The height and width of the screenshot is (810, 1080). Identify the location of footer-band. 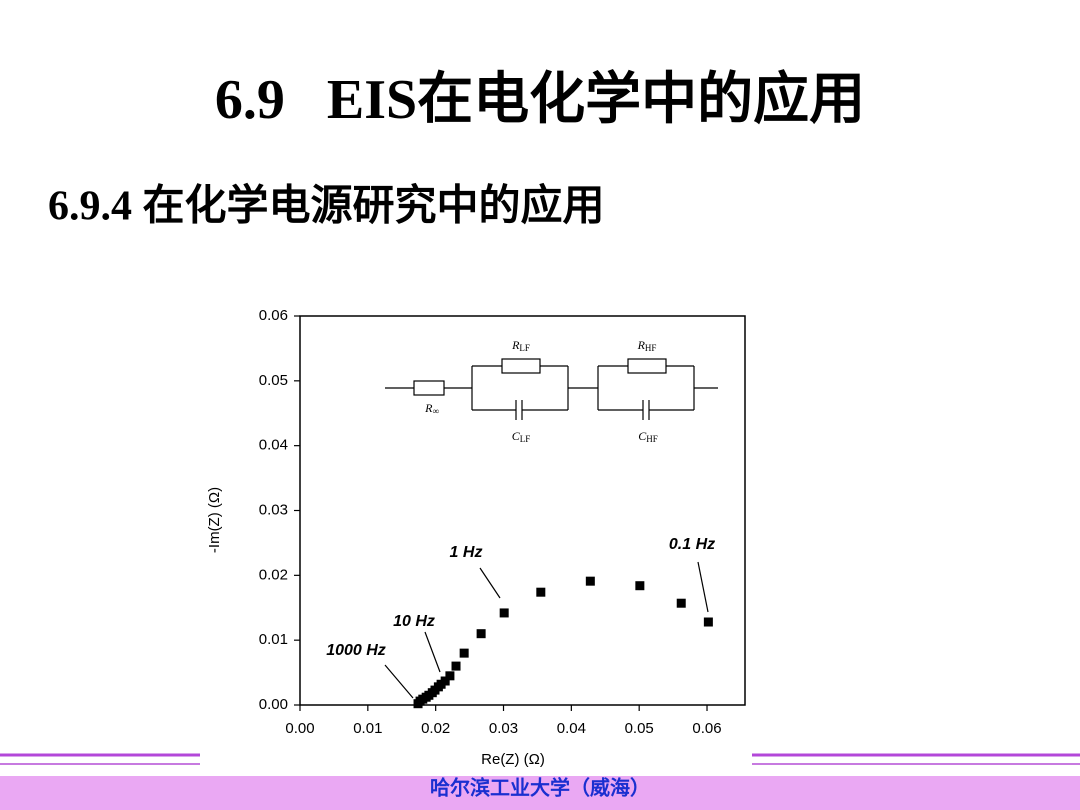
(540, 793).